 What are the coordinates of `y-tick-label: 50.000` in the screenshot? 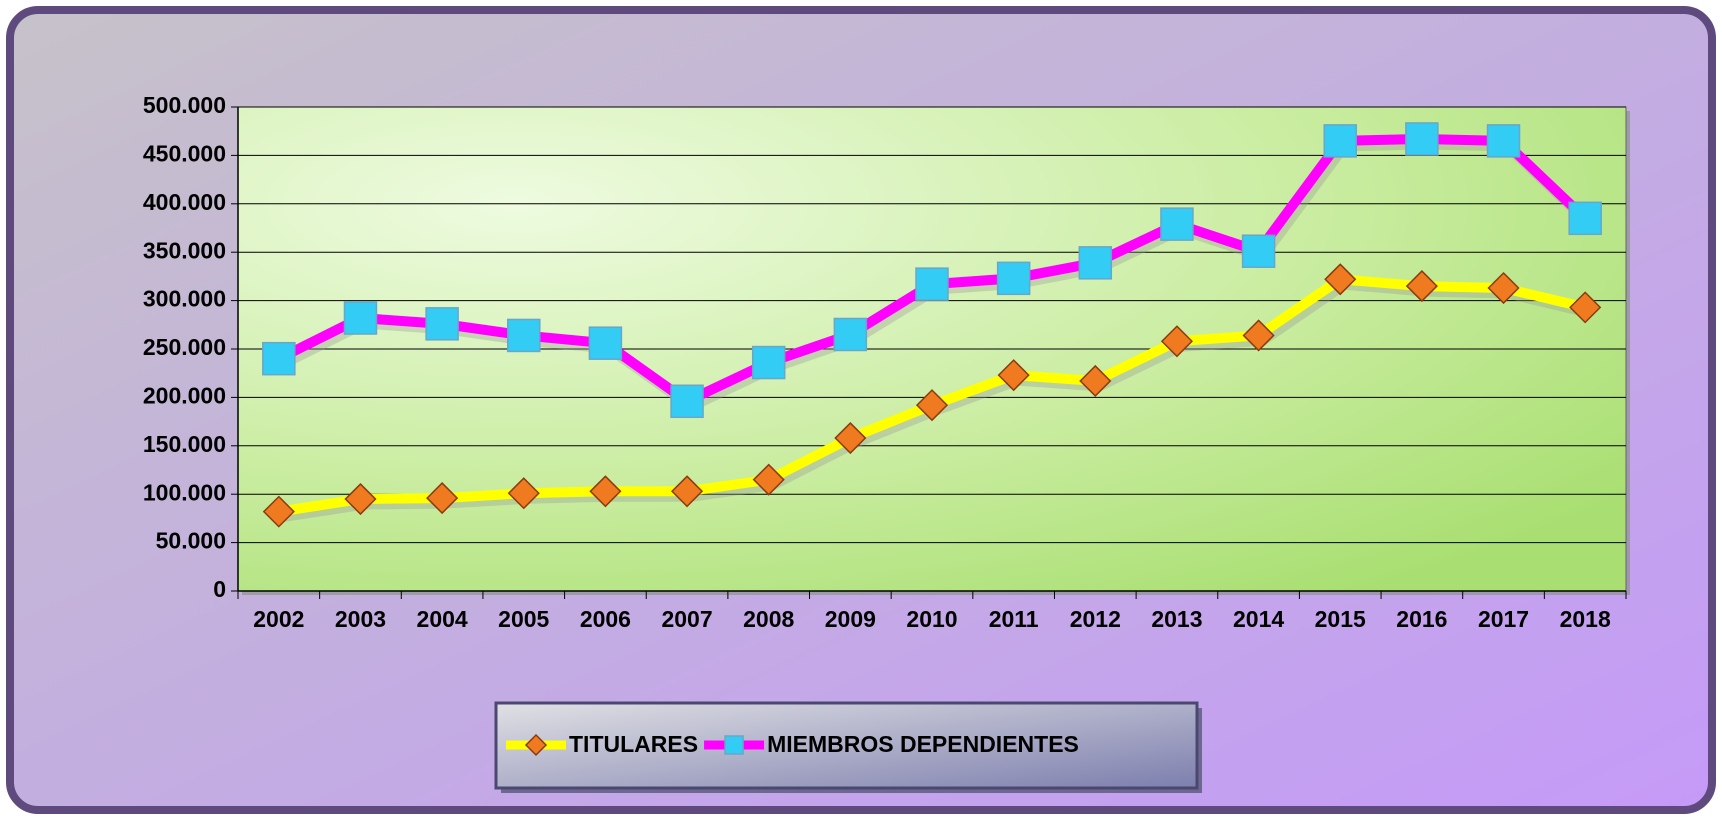 It's located at (191, 541).